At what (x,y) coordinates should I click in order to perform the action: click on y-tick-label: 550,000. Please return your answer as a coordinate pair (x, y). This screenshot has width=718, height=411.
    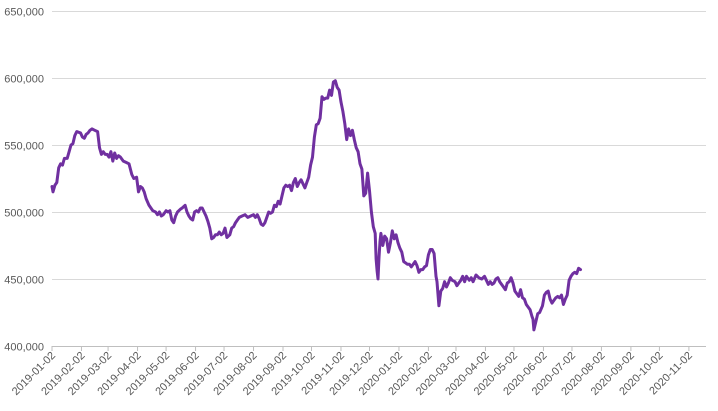
    Looking at the image, I should click on (24, 147).